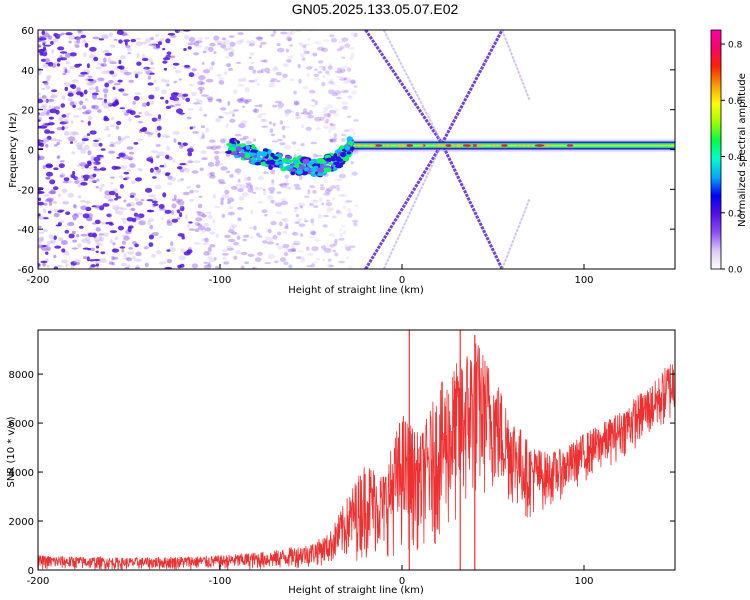 The height and width of the screenshot is (600, 750). I want to click on bottom-x-tick-label: -100, so click(220, 581).